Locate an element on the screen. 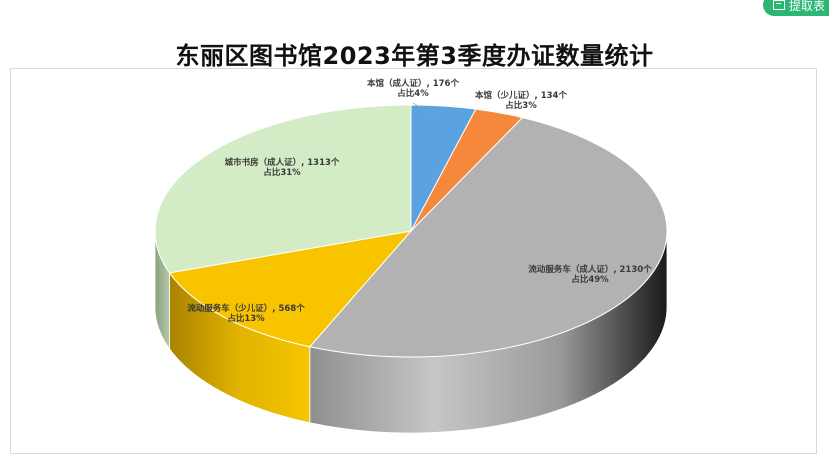 This screenshot has width=829, height=468. extract-table-label: 提取表 is located at coordinates (807, 6).